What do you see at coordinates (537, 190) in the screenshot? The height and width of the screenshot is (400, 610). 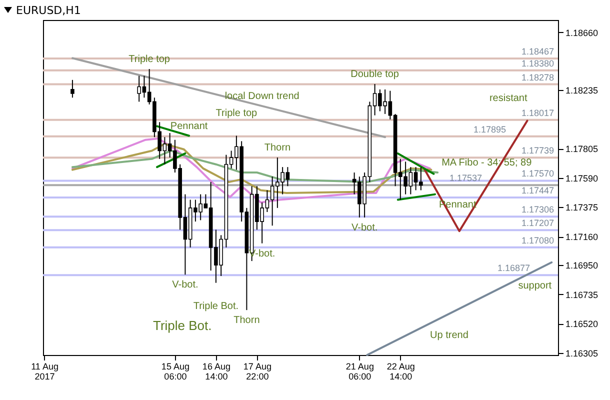 I see `ref-line-label: 1.17447` at bounding box center [537, 190].